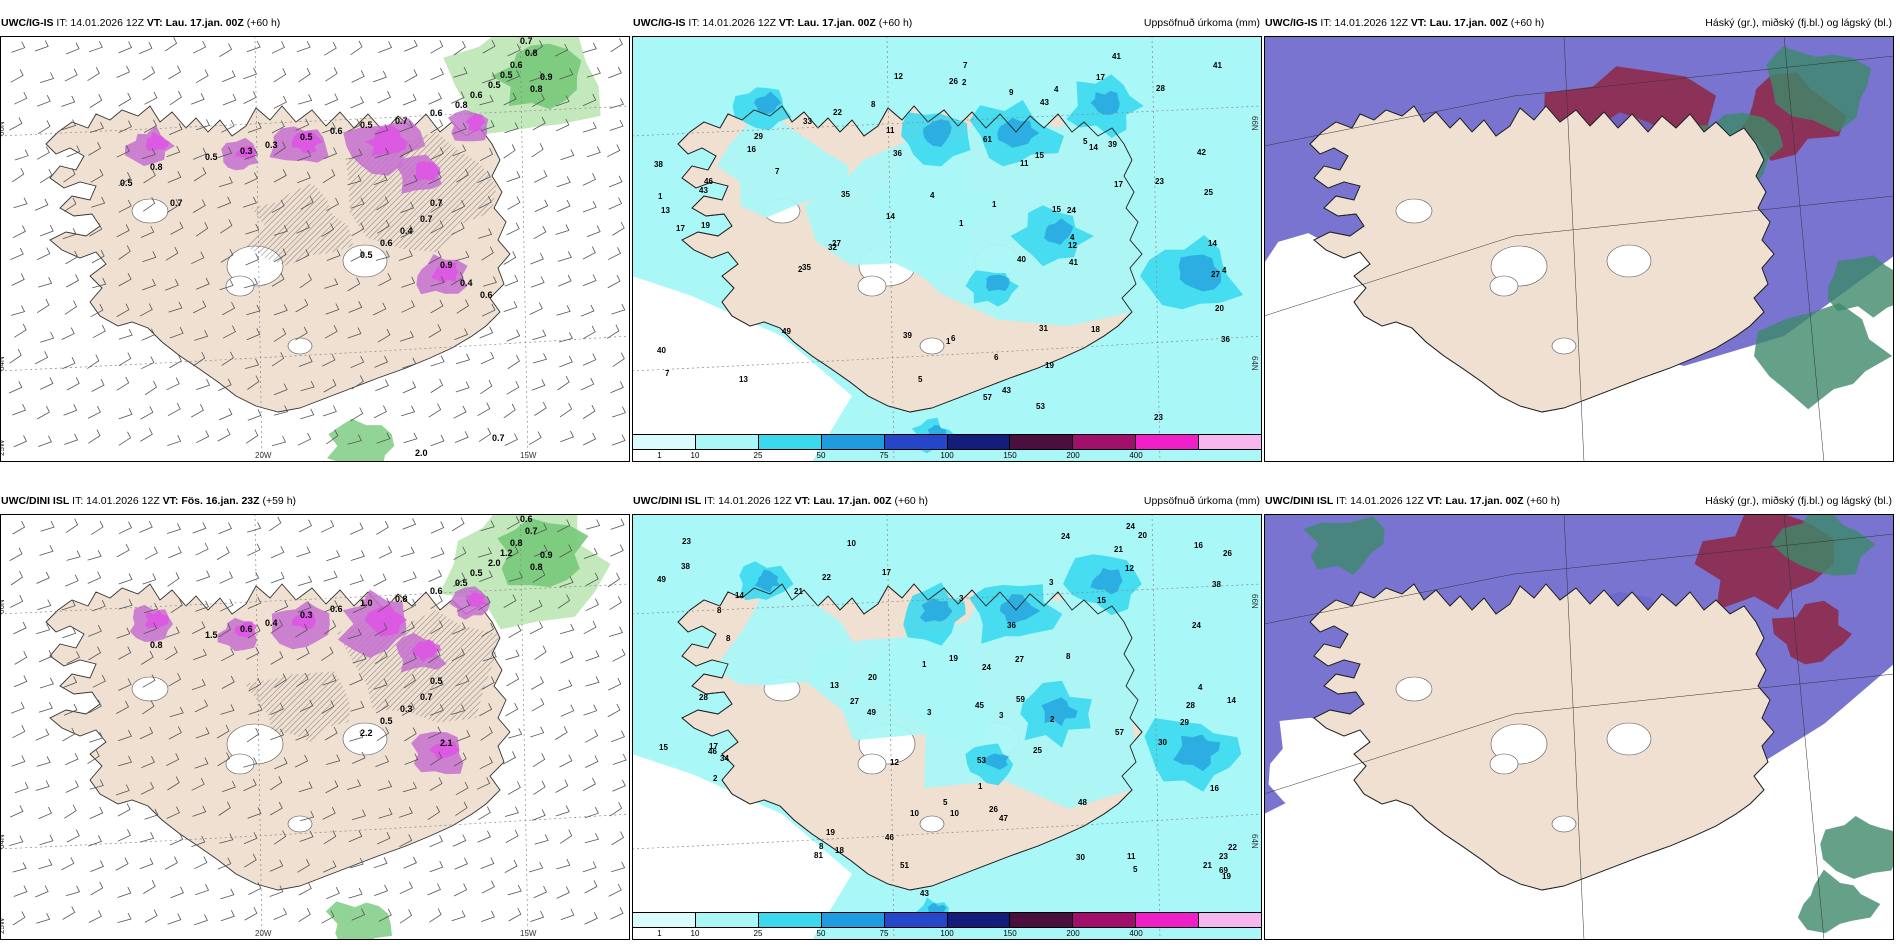 The height and width of the screenshot is (950, 1900). What do you see at coordinates (987, 139) in the screenshot?
I see `precip-value: 61` at bounding box center [987, 139].